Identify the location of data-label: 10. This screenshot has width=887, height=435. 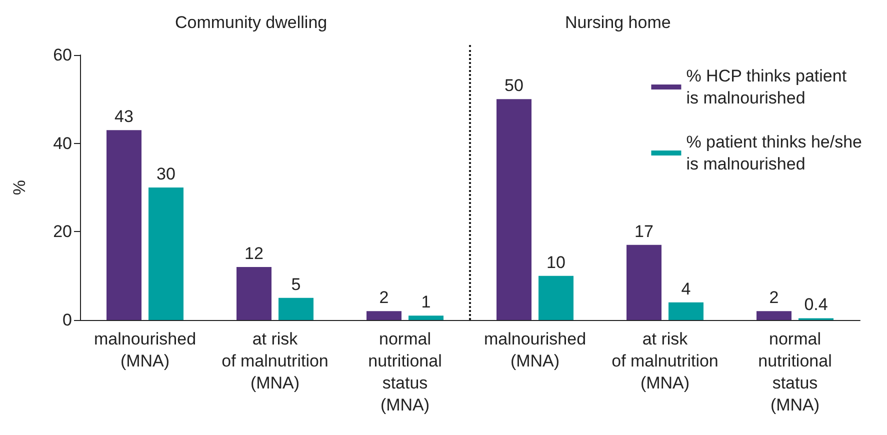
(556, 262).